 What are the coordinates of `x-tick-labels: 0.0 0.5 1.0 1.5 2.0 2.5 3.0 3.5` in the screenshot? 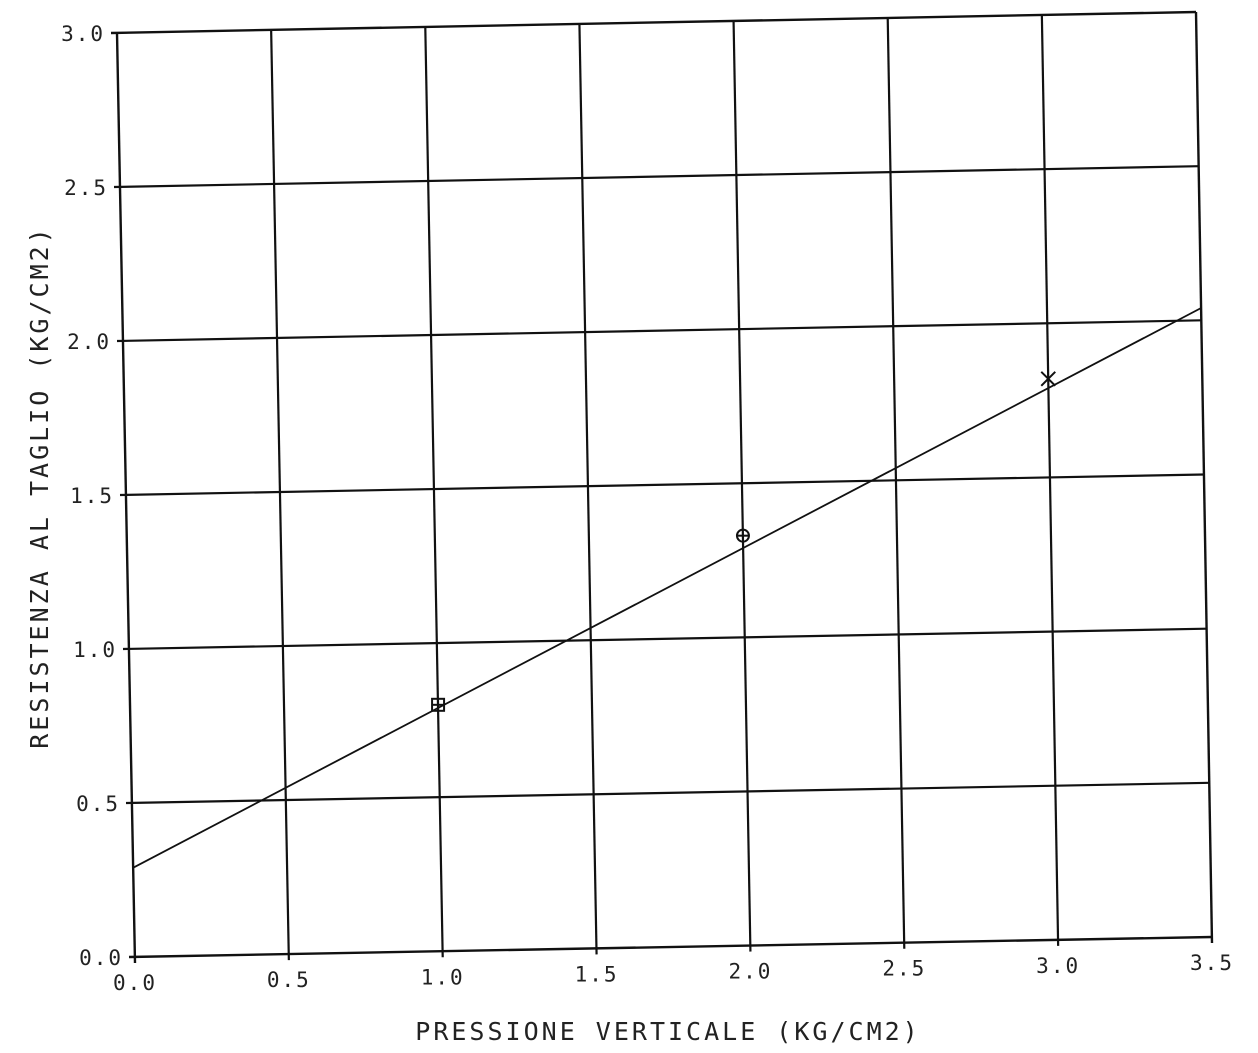 It's located at (673, 973).